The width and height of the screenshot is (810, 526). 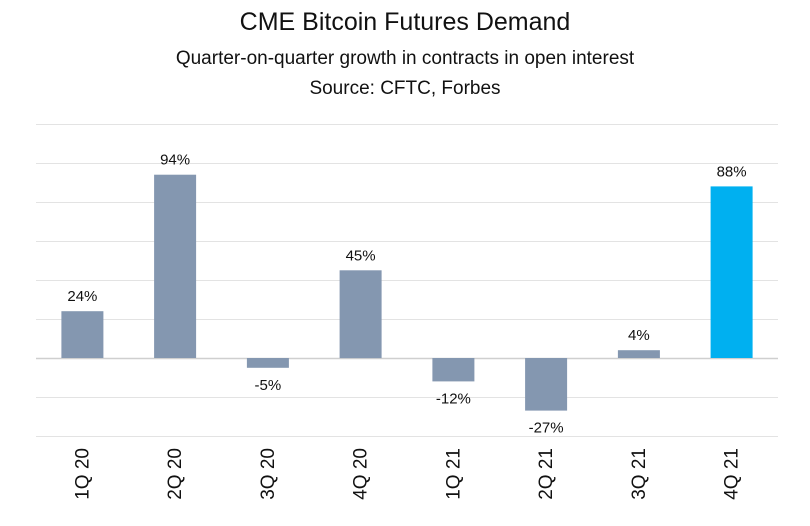 I want to click on data-label: 24%, so click(x=82, y=296).